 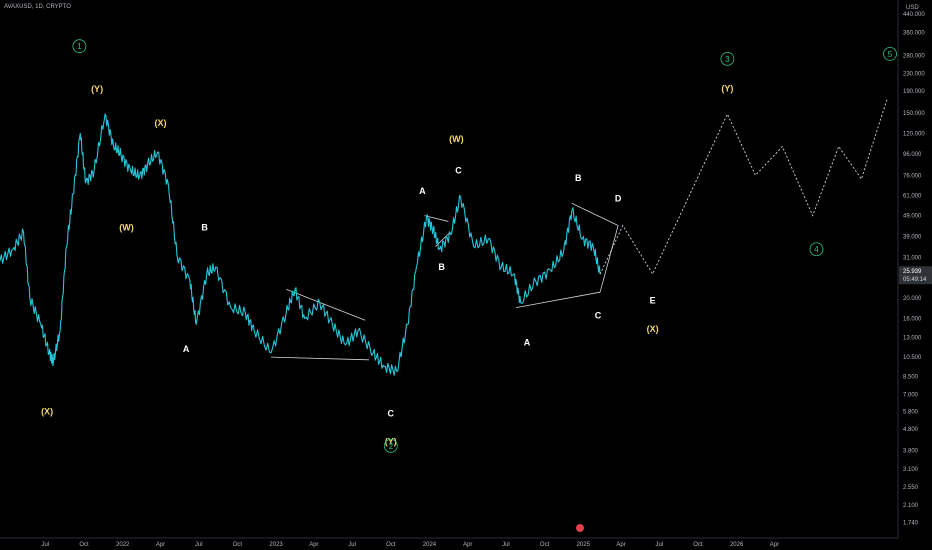 What do you see at coordinates (912, 217) in the screenshot?
I see `y-tick-label: 49.000` at bounding box center [912, 217].